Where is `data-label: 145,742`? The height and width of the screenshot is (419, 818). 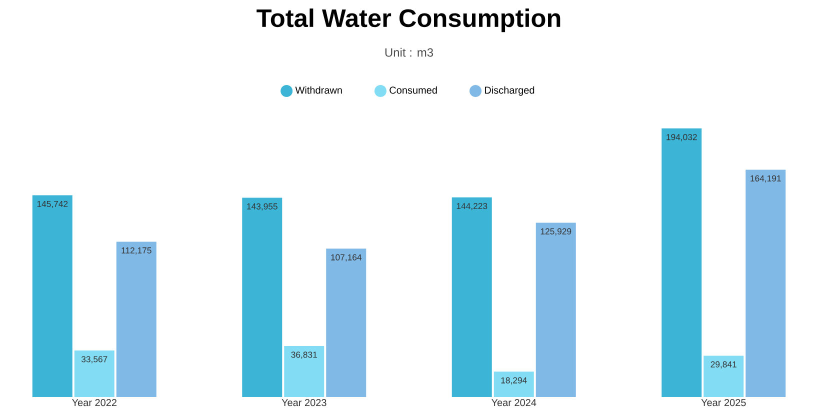
data-label: 145,742 is located at coordinates (52, 204).